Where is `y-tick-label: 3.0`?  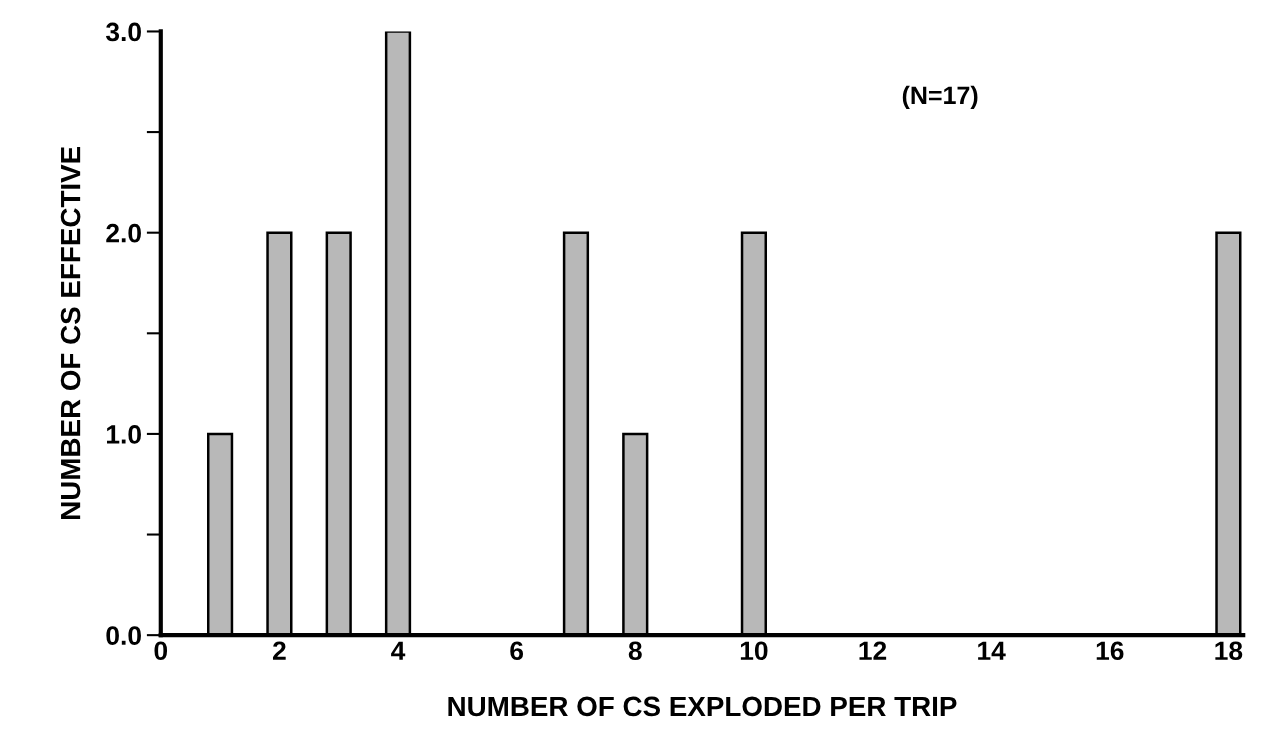
y-tick-label: 3.0 is located at coordinates (123, 32).